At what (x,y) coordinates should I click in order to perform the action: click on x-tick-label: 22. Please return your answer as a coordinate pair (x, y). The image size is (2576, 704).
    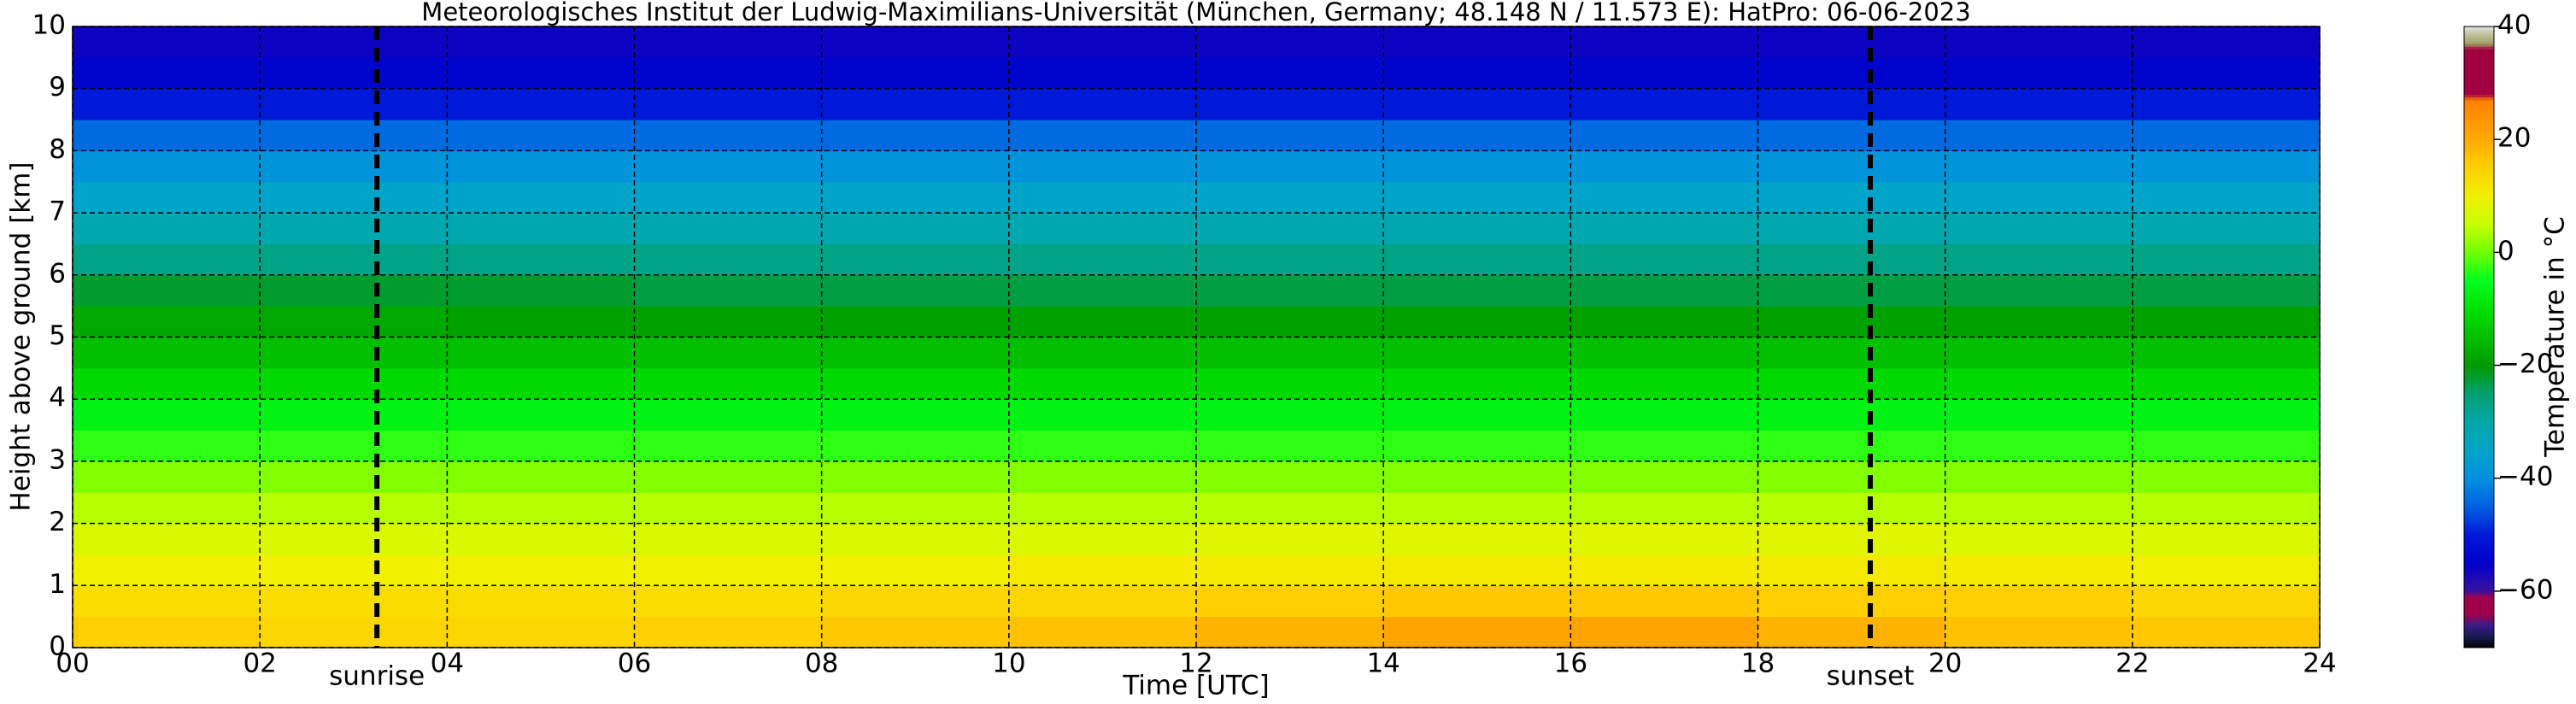
    Looking at the image, I should click on (2132, 663).